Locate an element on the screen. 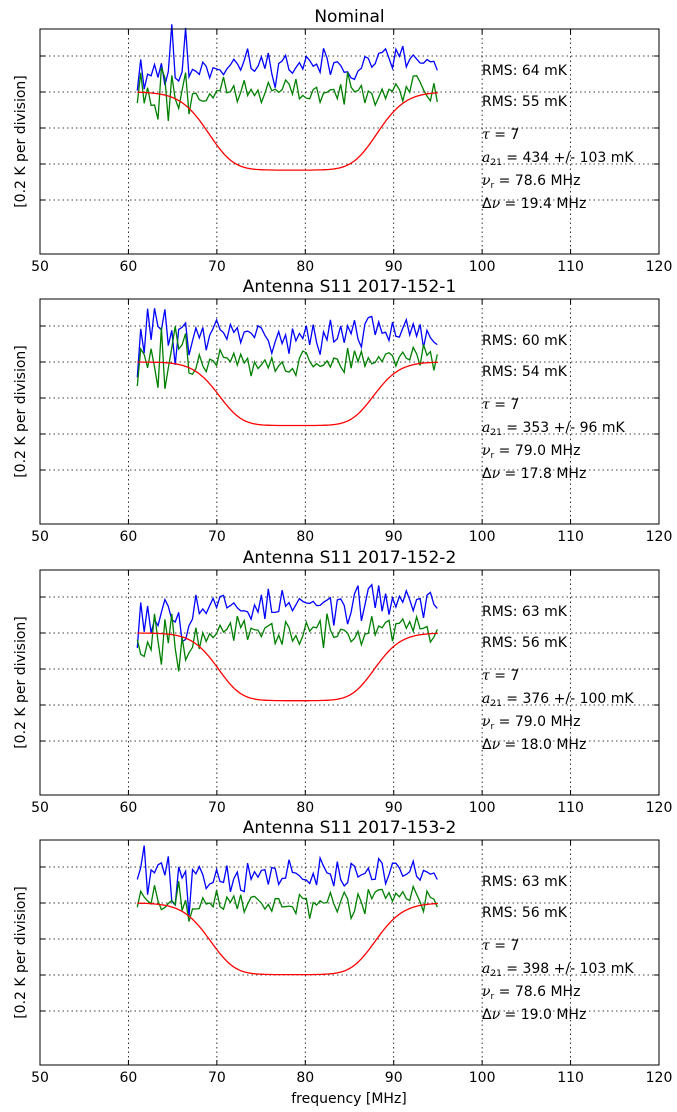  a21-label: a21 = 398 +/- 103 mK is located at coordinates (558, 970).